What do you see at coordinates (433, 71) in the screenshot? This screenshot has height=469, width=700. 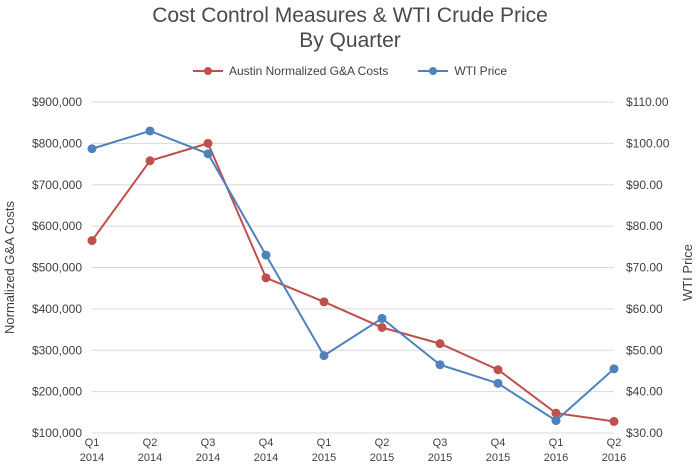 I see `legend-marker-wti` at bounding box center [433, 71].